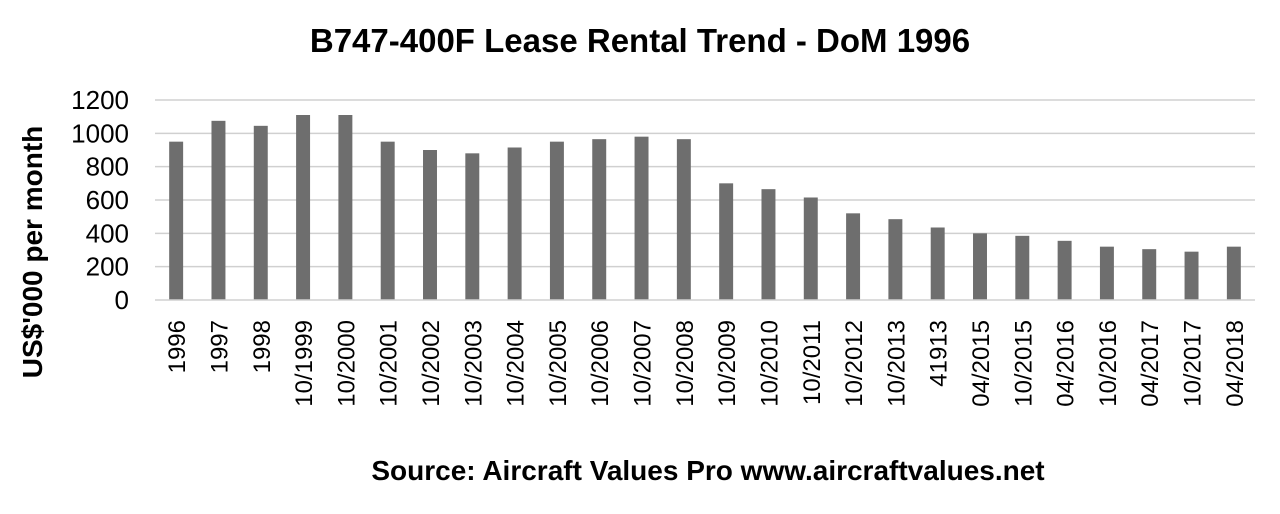 This screenshot has height=514, width=1280. What do you see at coordinates (600, 363) in the screenshot?
I see `x-tick-label: 10/2006` at bounding box center [600, 363].